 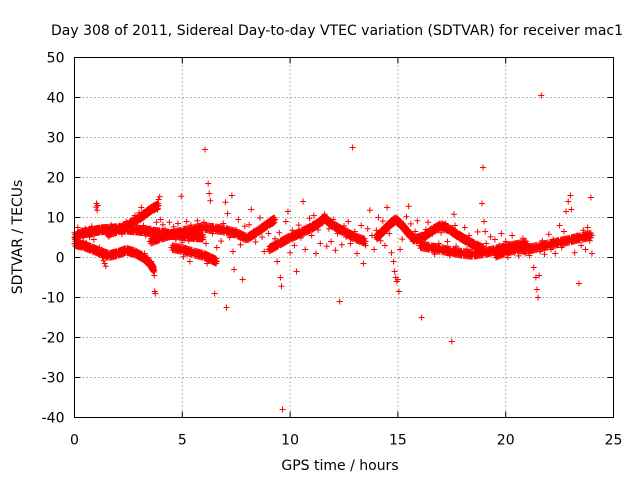 I want to click on y-tick-label: 10, so click(x=56, y=219).